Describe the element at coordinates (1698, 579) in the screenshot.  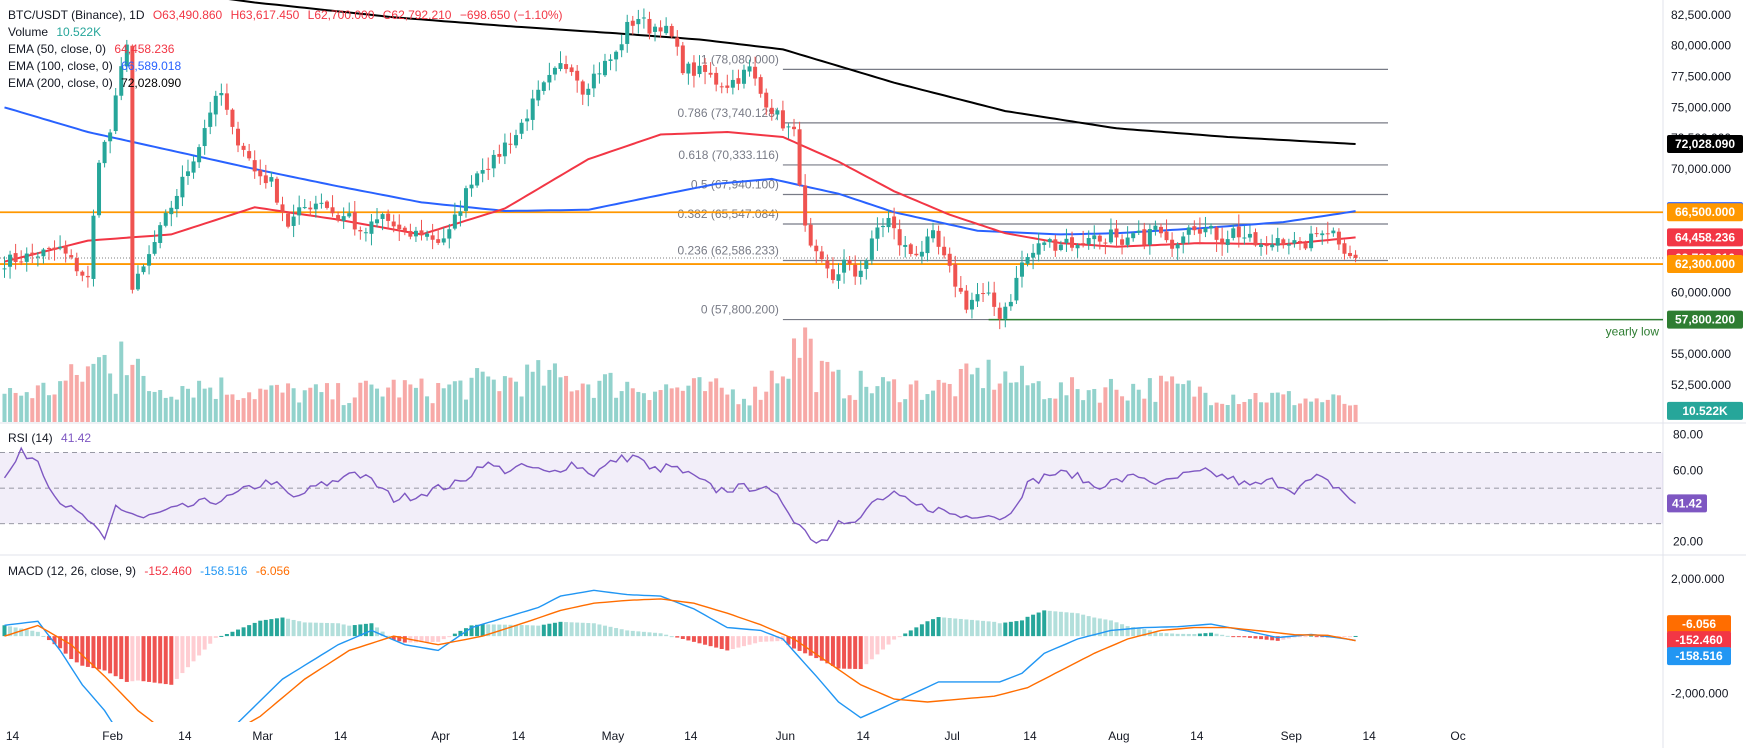
I see `macd-tick-label: 2,000.000` at that location.